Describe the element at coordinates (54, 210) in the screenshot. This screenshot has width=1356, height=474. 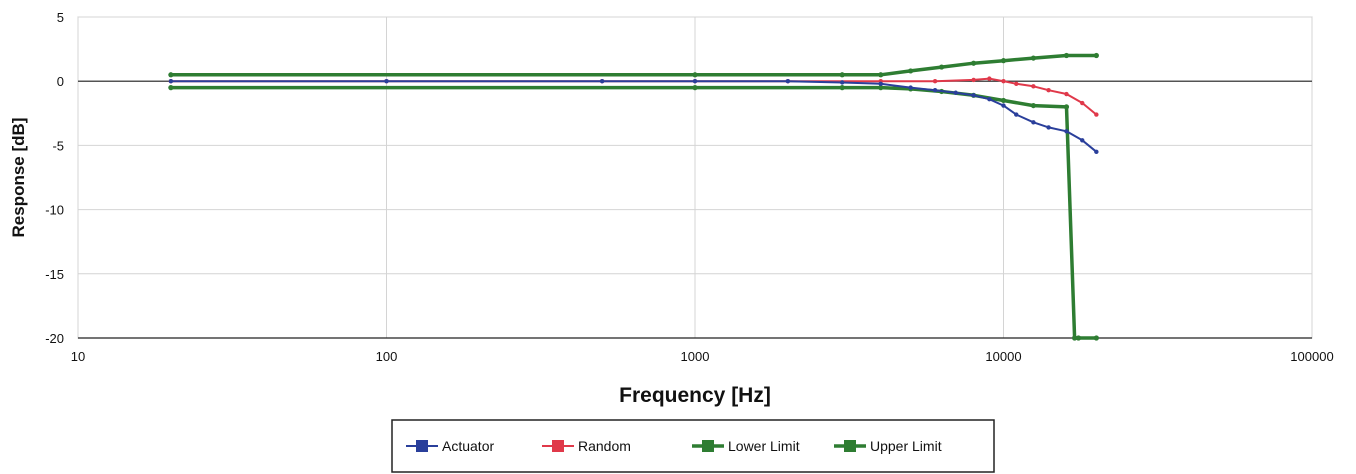
I see `y-tick-label: -10` at that location.